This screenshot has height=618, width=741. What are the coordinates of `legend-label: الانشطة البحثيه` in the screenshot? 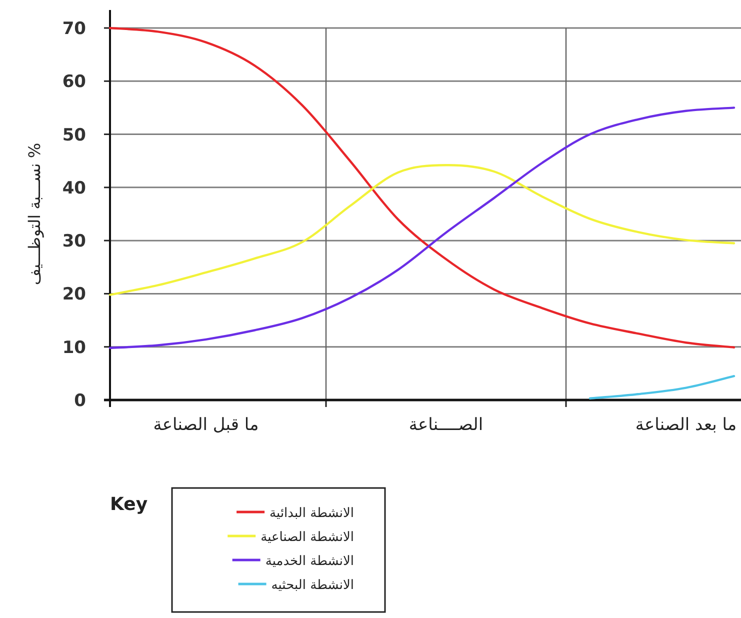 It's located at (312, 585).